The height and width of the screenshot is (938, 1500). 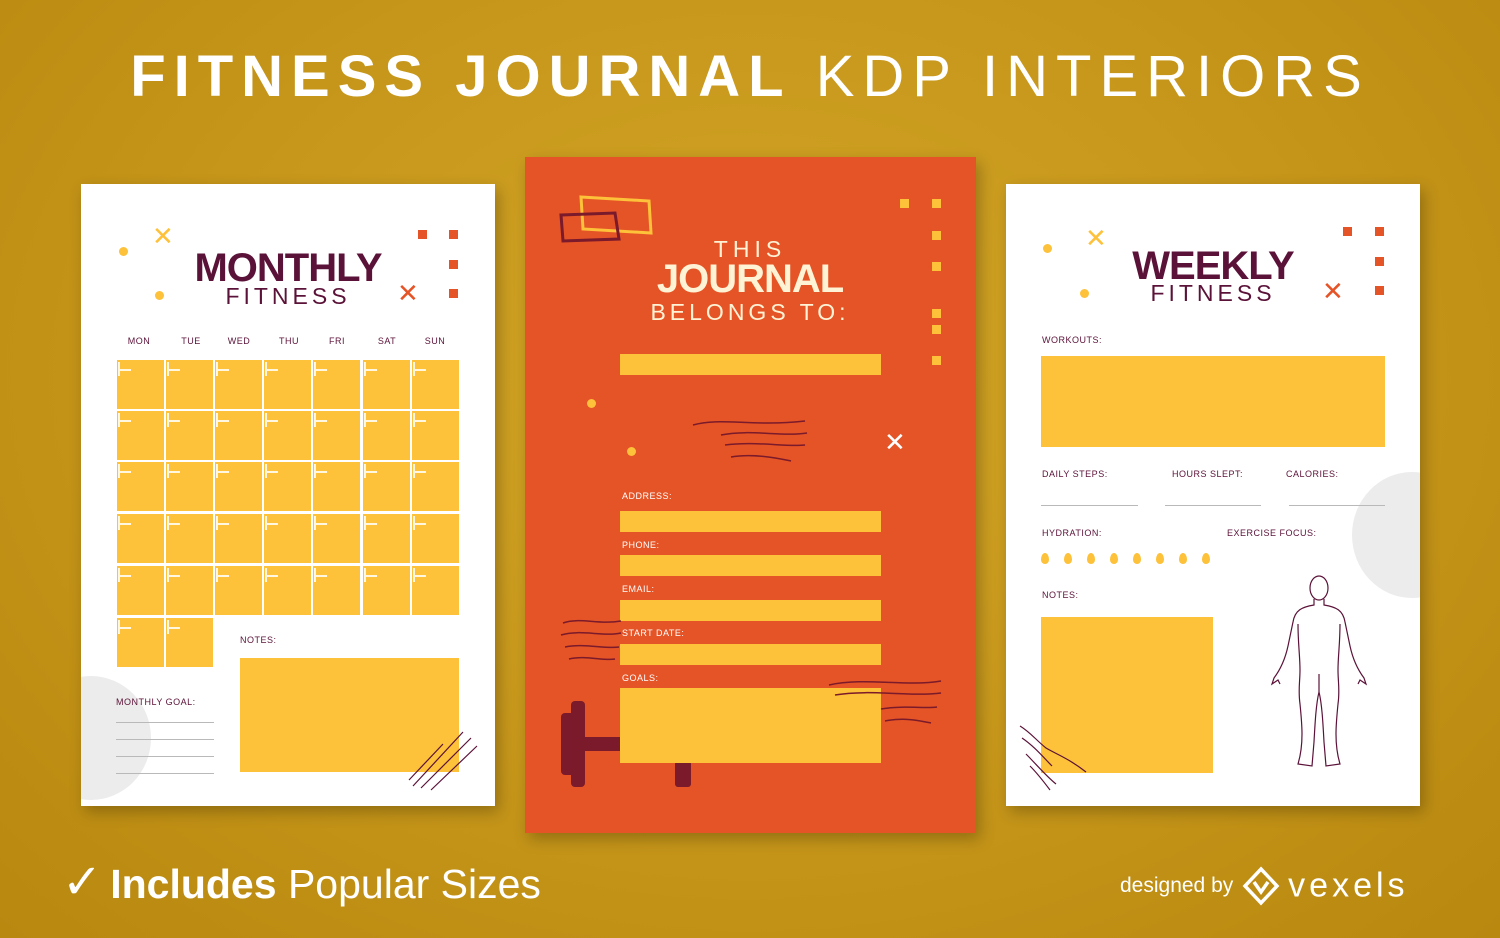 What do you see at coordinates (1089, 505) in the screenshot?
I see `daily-steps-line` at bounding box center [1089, 505].